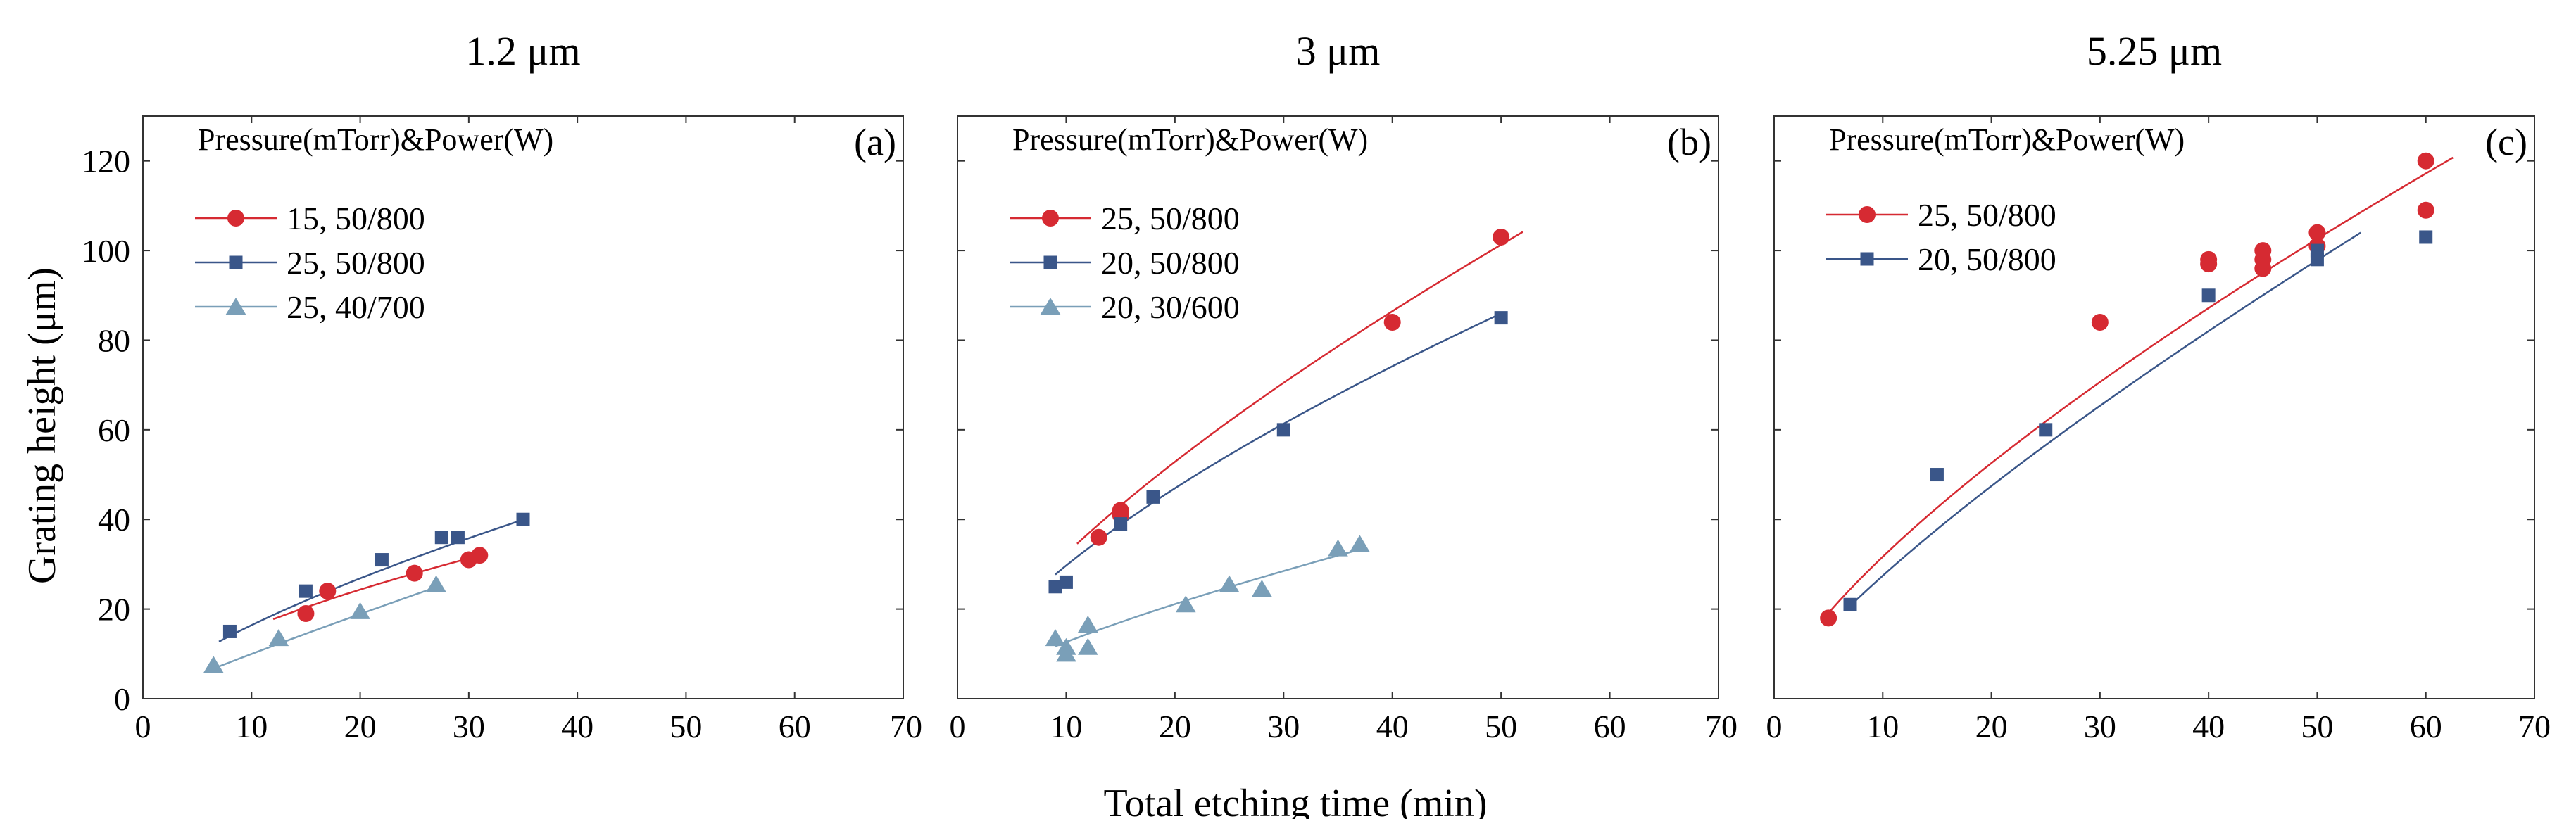 Image resolution: width=2576 pixels, height=819 pixels. Describe the element at coordinates (356, 307) in the screenshot. I see `legend-label: 25, 40/700` at that location.